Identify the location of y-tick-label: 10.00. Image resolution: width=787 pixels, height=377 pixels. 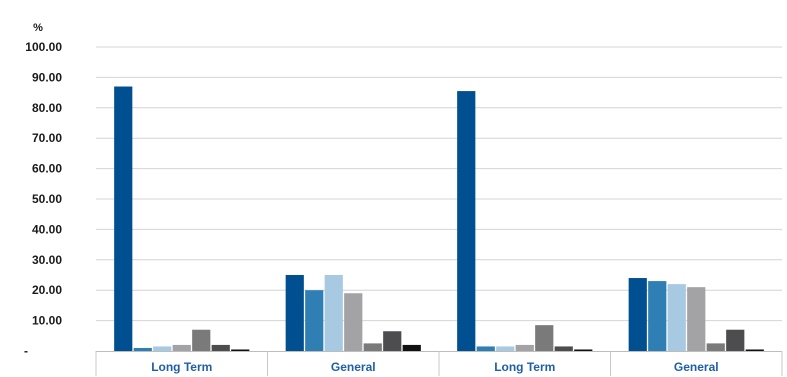
(47, 321).